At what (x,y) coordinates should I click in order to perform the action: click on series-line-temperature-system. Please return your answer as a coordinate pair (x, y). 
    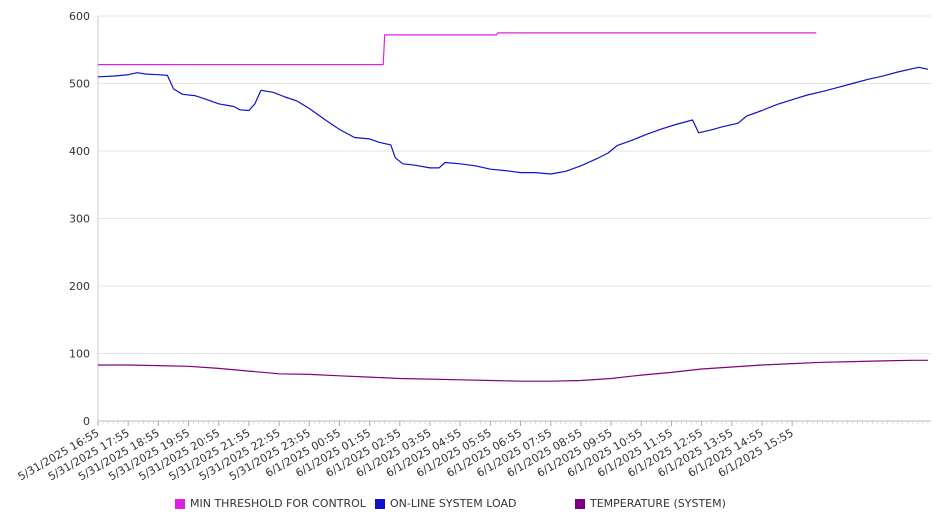
    Looking at the image, I should click on (513, 370).